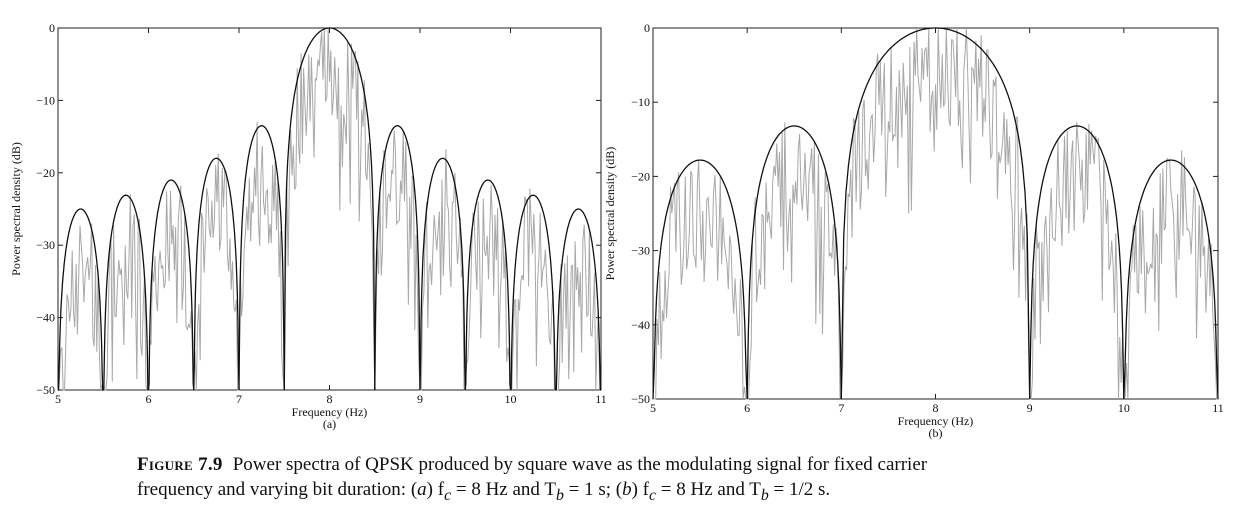  I want to click on caption-values-b: = 8 Hz and T, so click(708, 489).